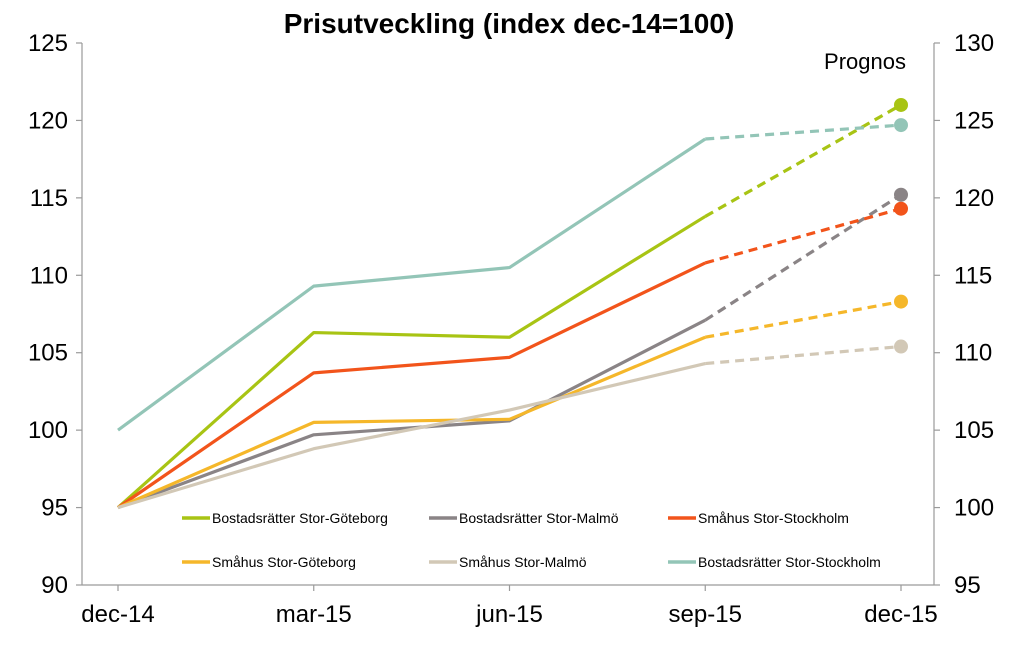  Describe the element at coordinates (865, 61) in the screenshot. I see `forecast-label: Prognos` at that location.